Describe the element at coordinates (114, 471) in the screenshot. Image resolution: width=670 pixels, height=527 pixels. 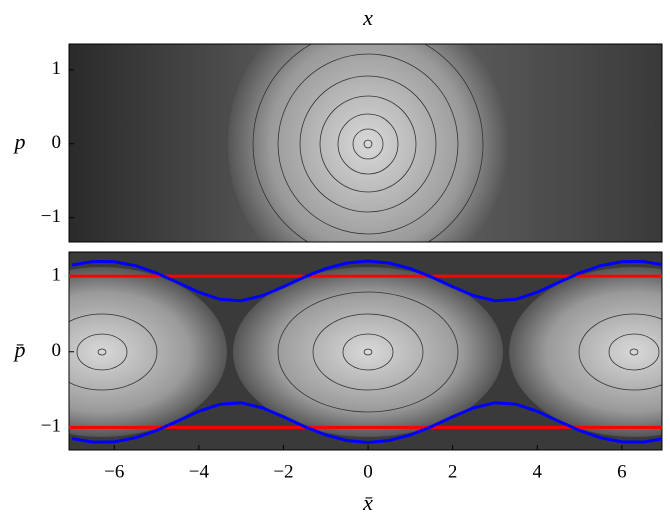
I see `x-tick-label: −6` at that location.